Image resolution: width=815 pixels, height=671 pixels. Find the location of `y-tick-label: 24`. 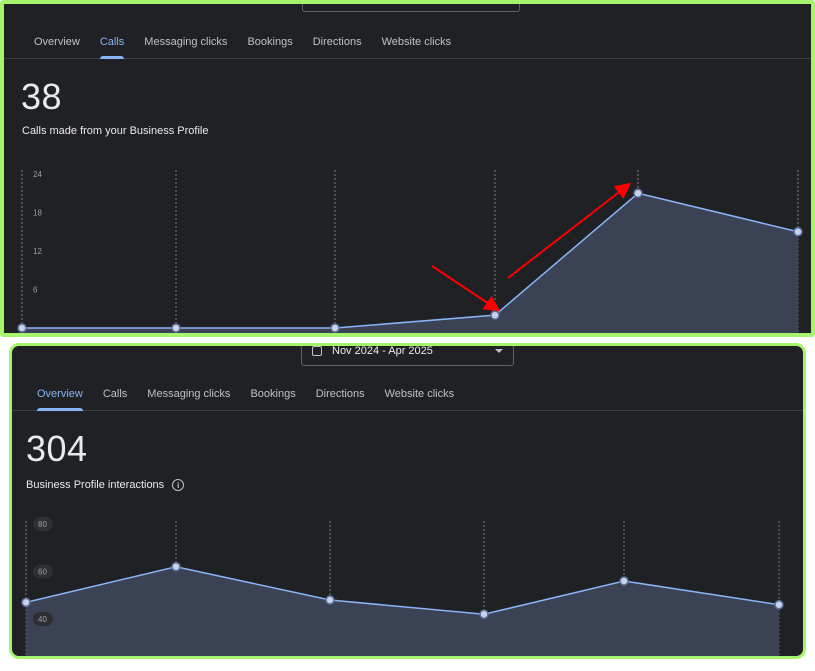

y-tick-label: 24 is located at coordinates (37, 174).